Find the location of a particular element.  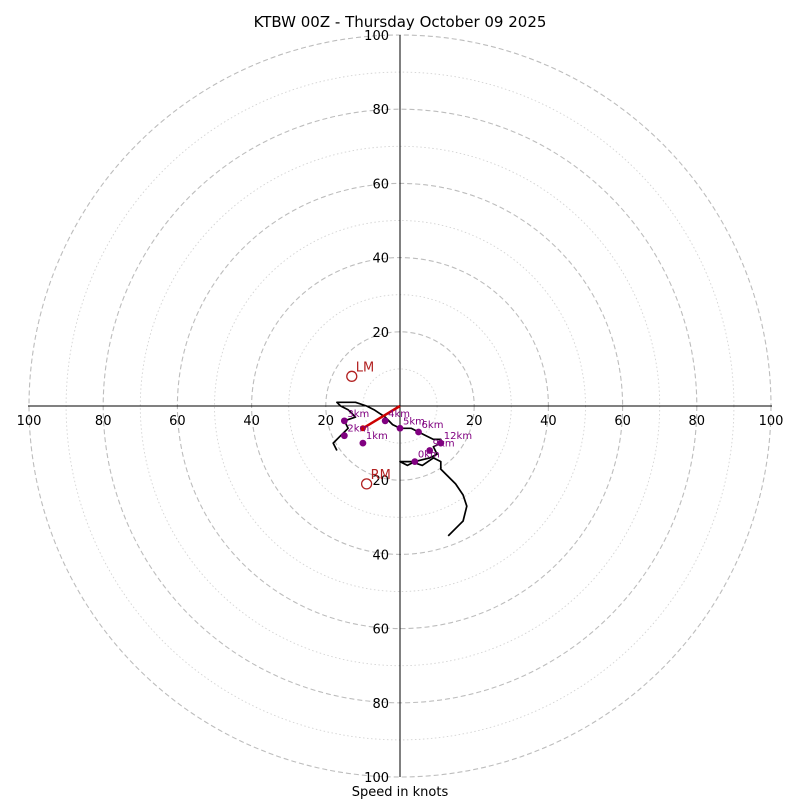

bulk-shear-start is located at coordinates (362, 428).